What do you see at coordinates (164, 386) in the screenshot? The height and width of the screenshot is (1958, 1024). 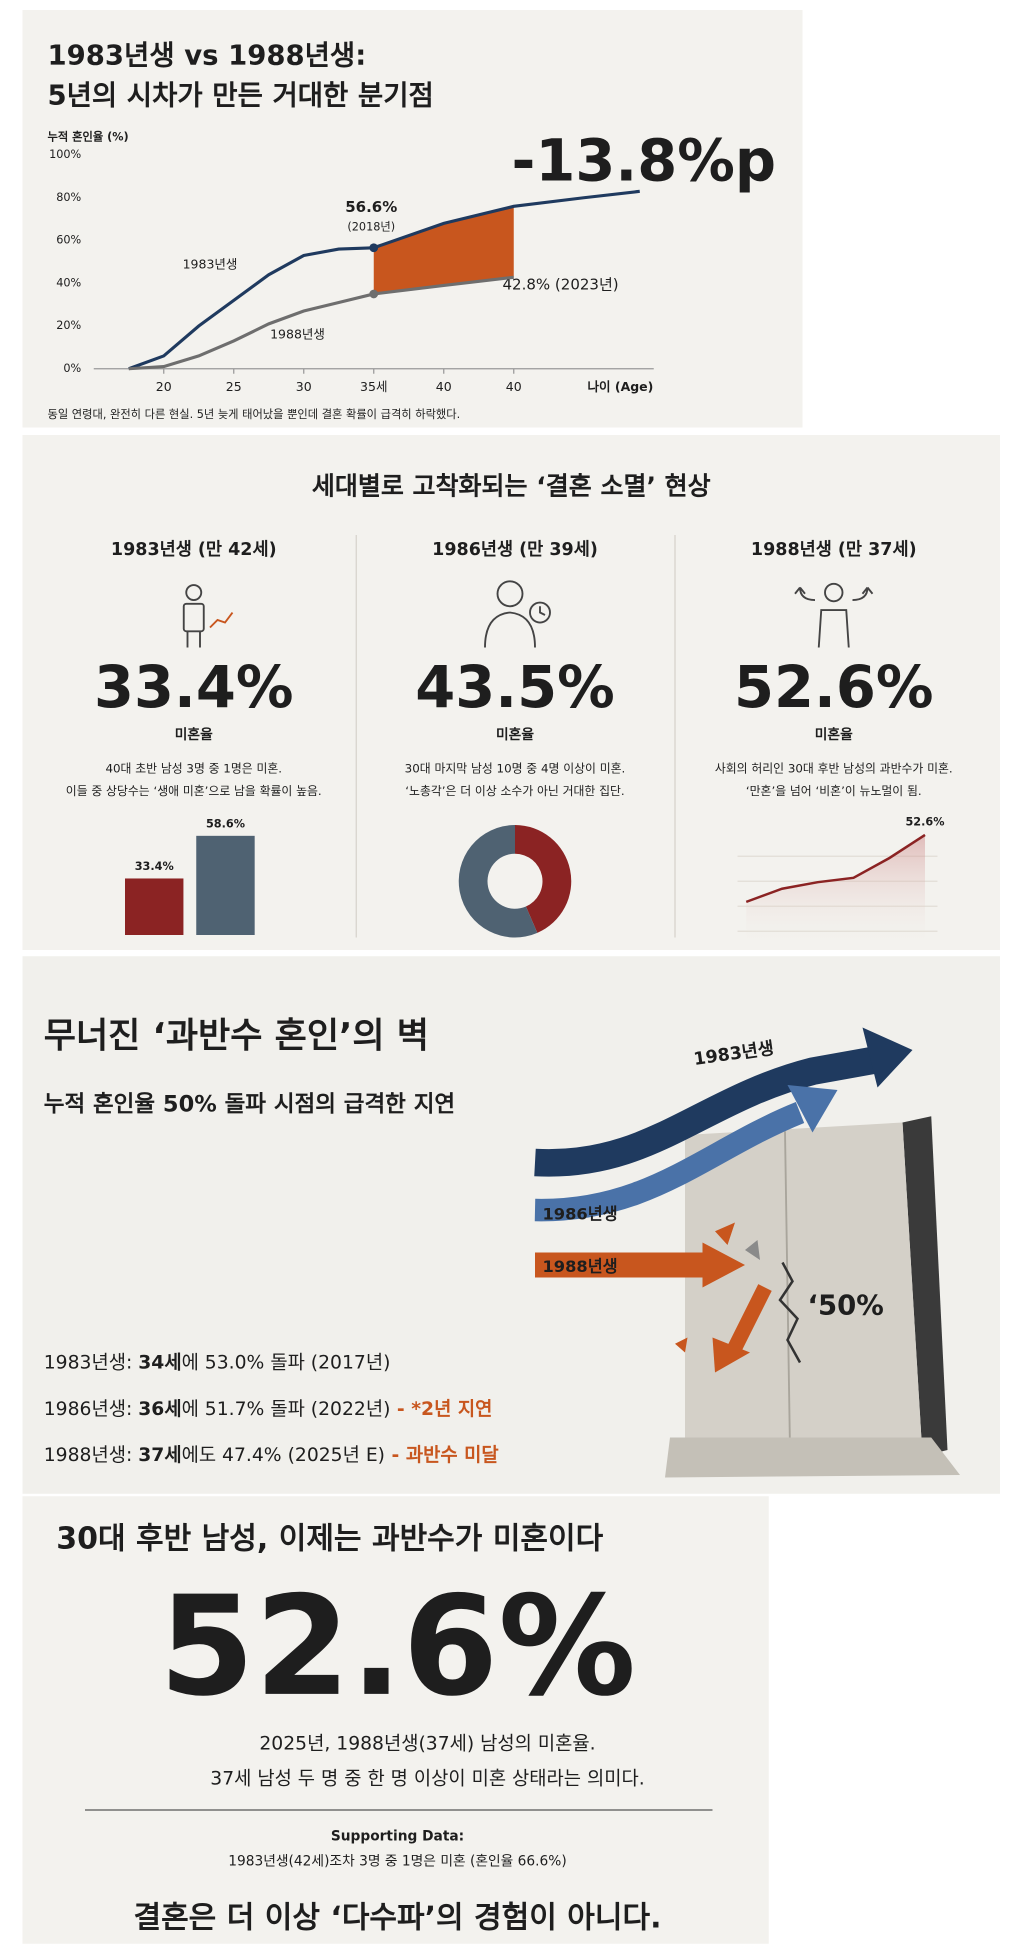 I see `x-tick-label: 20` at bounding box center [164, 386].